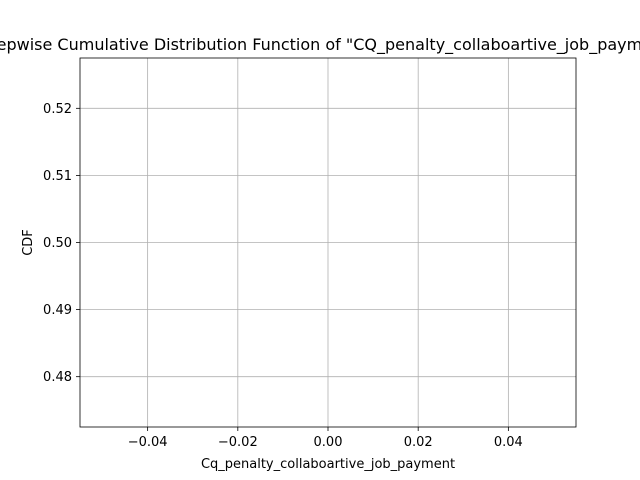 Image resolution: width=640 pixels, height=480 pixels. Describe the element at coordinates (418, 442) in the screenshot. I see `x-tick-label: 0.02` at that location.